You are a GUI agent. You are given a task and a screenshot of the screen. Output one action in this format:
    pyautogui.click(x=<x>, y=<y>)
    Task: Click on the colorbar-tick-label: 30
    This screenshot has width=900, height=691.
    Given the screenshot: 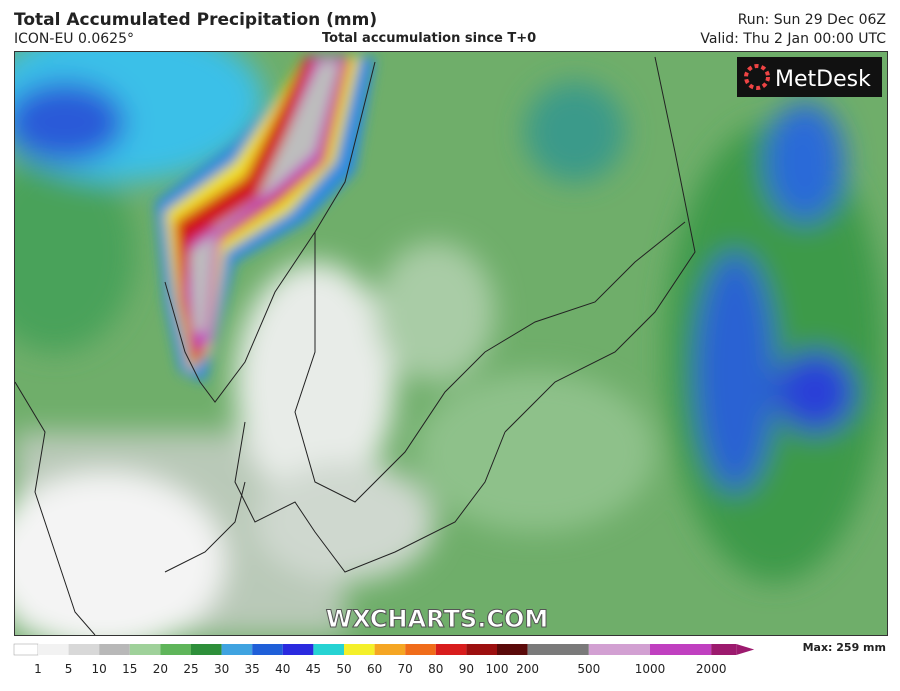 What is the action you would take?
    pyautogui.click(x=221, y=669)
    